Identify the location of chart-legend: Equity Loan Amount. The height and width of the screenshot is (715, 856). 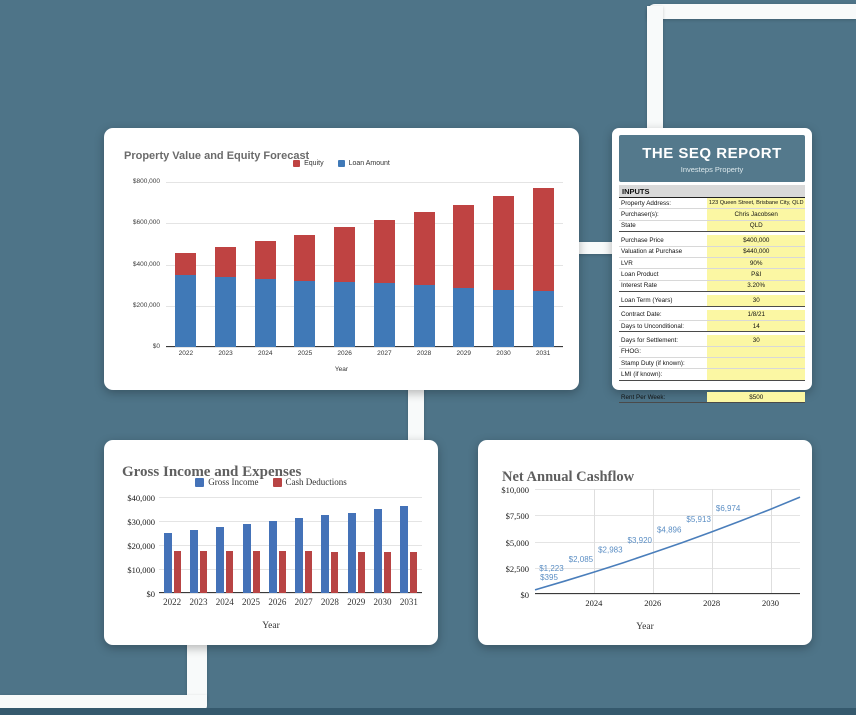
(341, 163).